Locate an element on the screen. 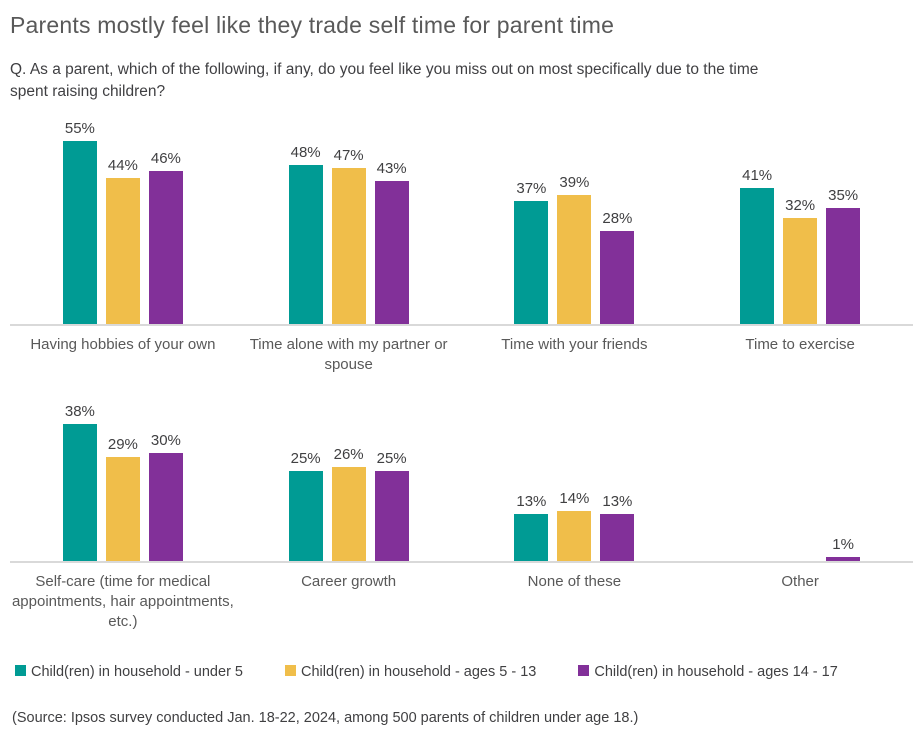 Image resolution: width=923 pixels, height=734 pixels. bar-slot: 55% is located at coordinates (79, 221).